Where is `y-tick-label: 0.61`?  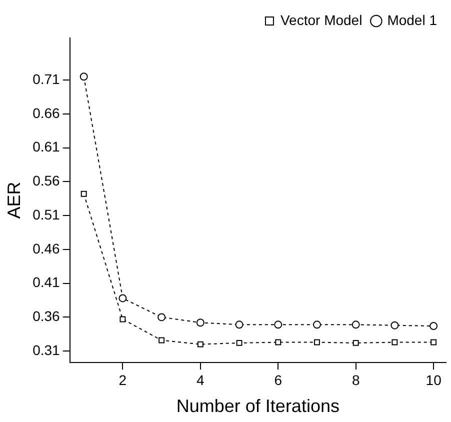
y-tick-label: 0.61 is located at coordinates (46, 146).